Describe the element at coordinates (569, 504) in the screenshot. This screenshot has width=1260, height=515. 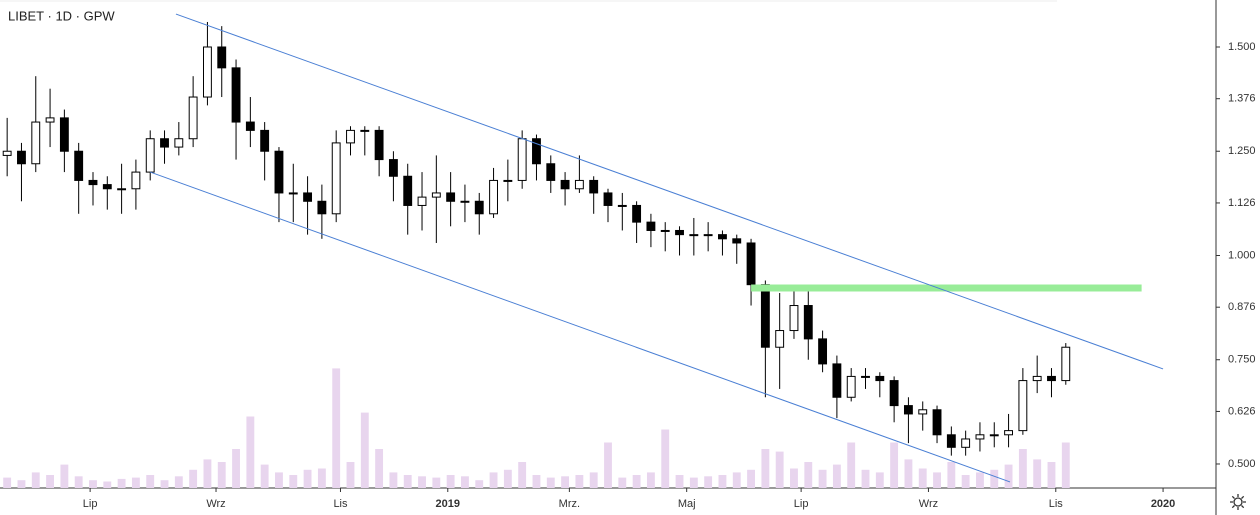
I see `x-tick-label: Mrz.` at that location.